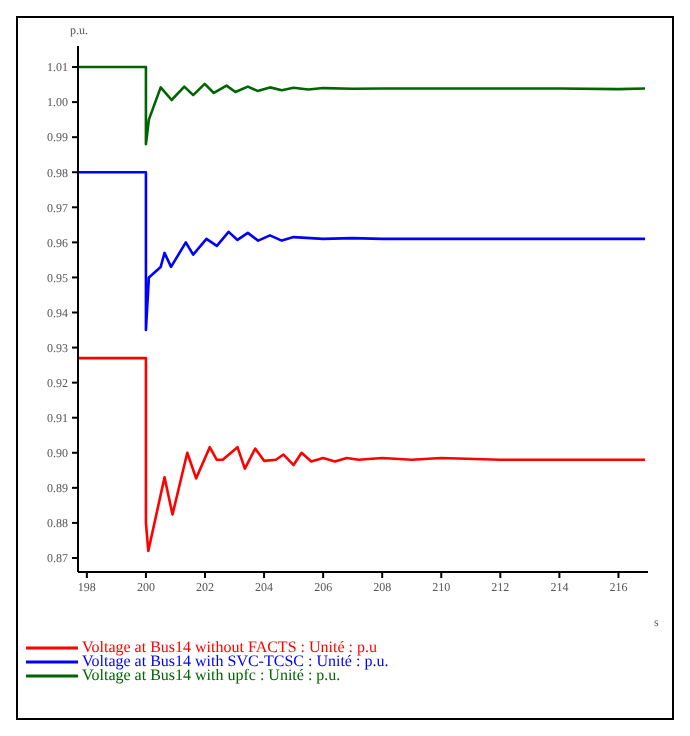 This screenshot has width=690, height=736. Describe the element at coordinates (362, 105) in the screenshot. I see `line-series` at that location.